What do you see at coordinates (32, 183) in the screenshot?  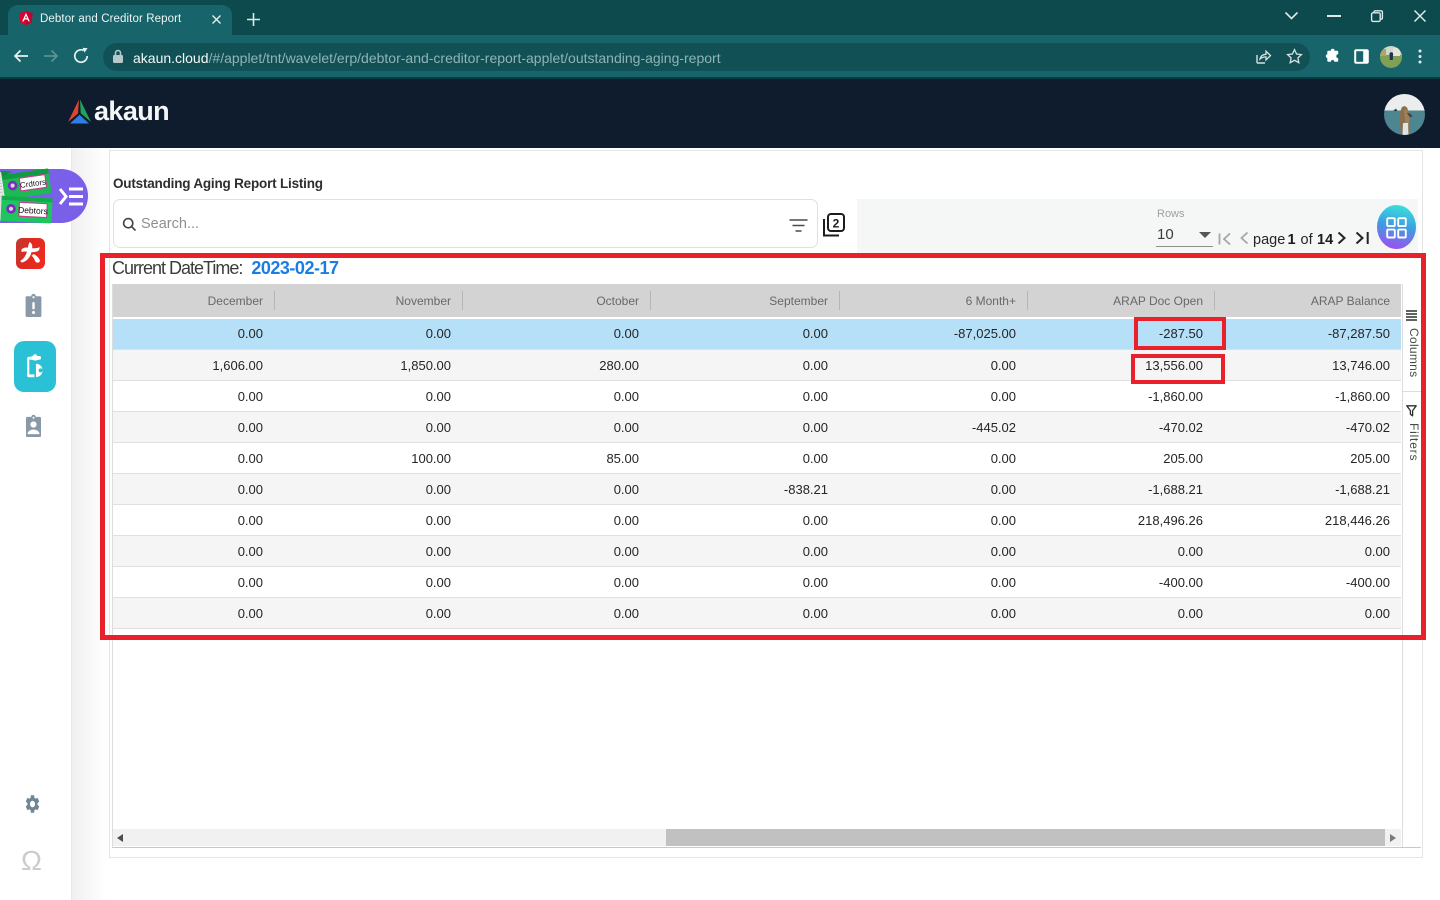 I see `svg-text: Crdtors` at bounding box center [32, 183].